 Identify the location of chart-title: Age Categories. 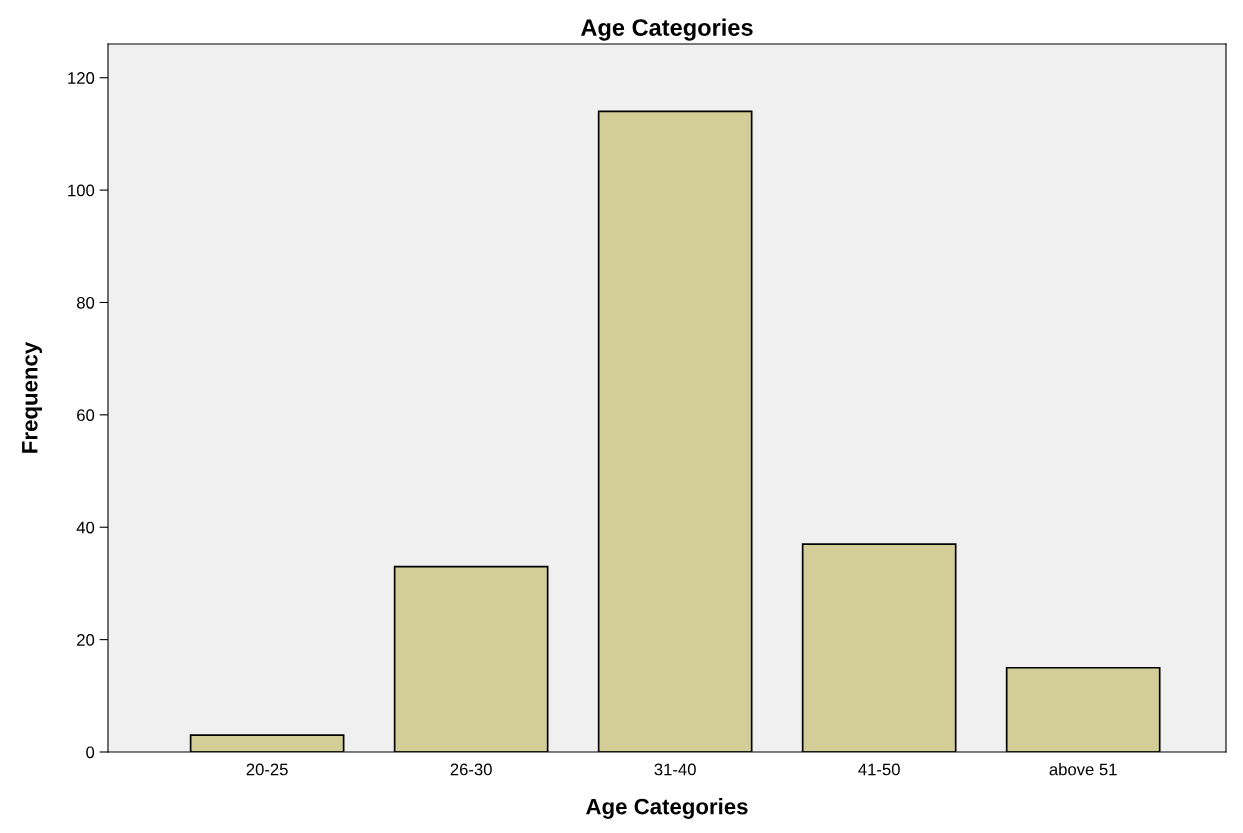
(666, 29).